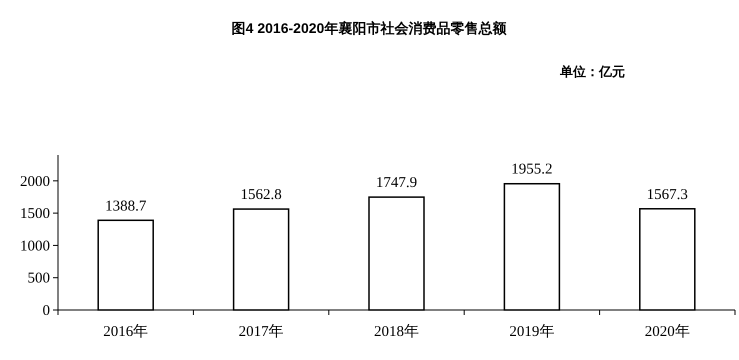 The height and width of the screenshot is (360, 739). What do you see at coordinates (35, 214) in the screenshot?
I see `y-tick-label: 1500` at bounding box center [35, 214].